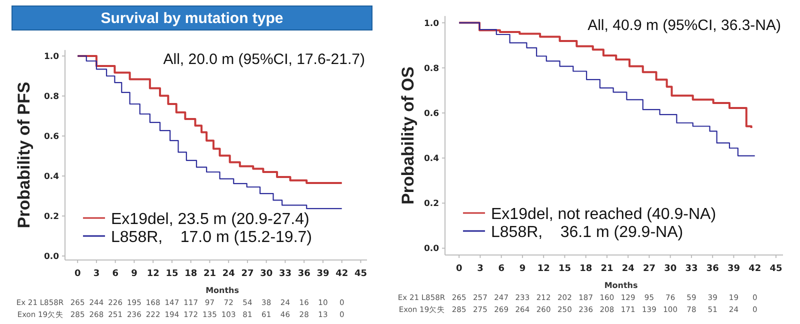 The height and width of the screenshot is (324, 800). I want to click on legend-label: Ex19del, 23.5 m (20.9-27.4), so click(210, 219).